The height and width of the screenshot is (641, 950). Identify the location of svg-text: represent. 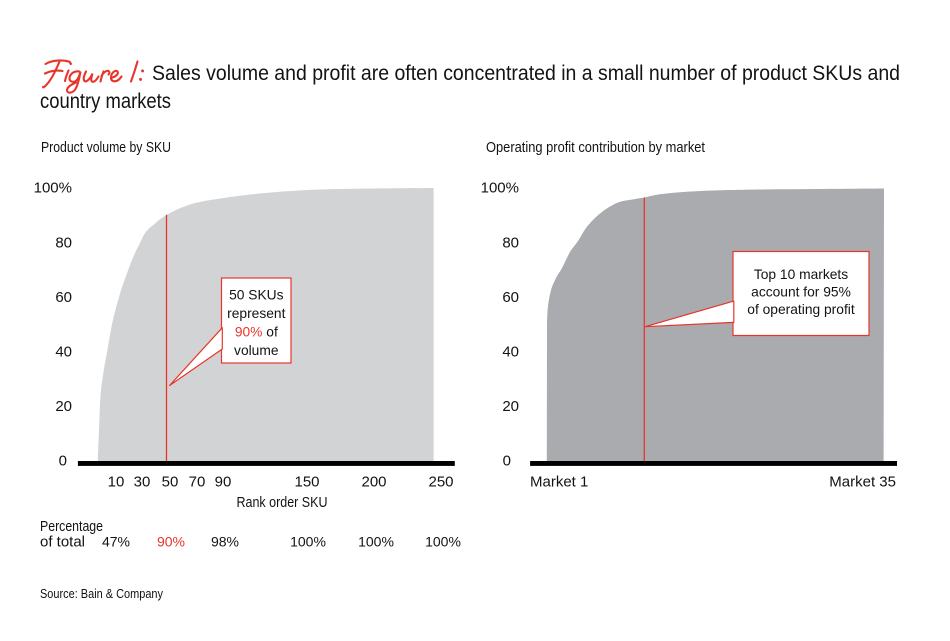
(256, 313).